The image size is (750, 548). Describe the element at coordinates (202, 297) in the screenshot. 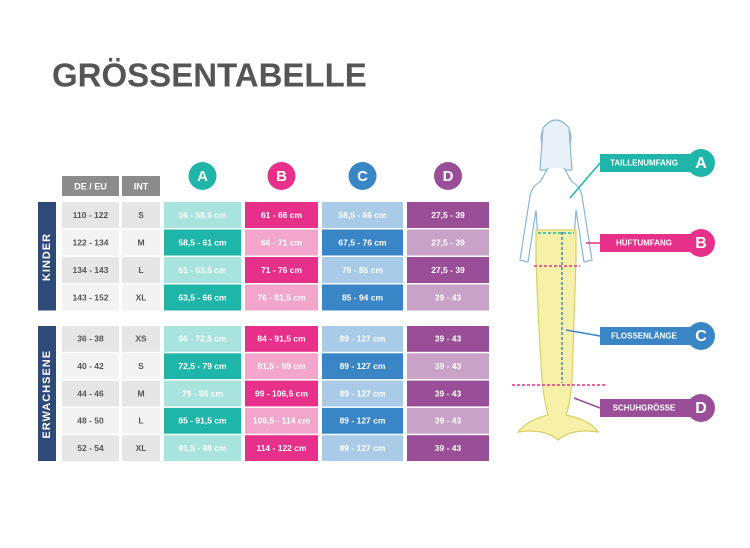

I see `cell-text: 63,5 - 66 cm` at that location.